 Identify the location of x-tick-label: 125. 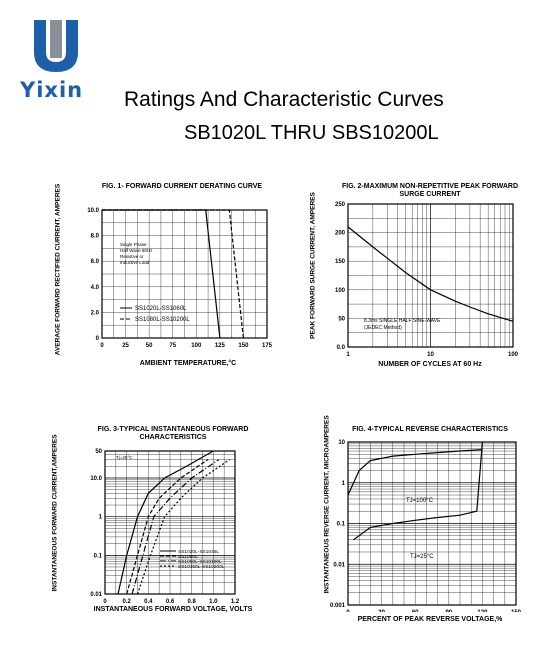
(220, 346).